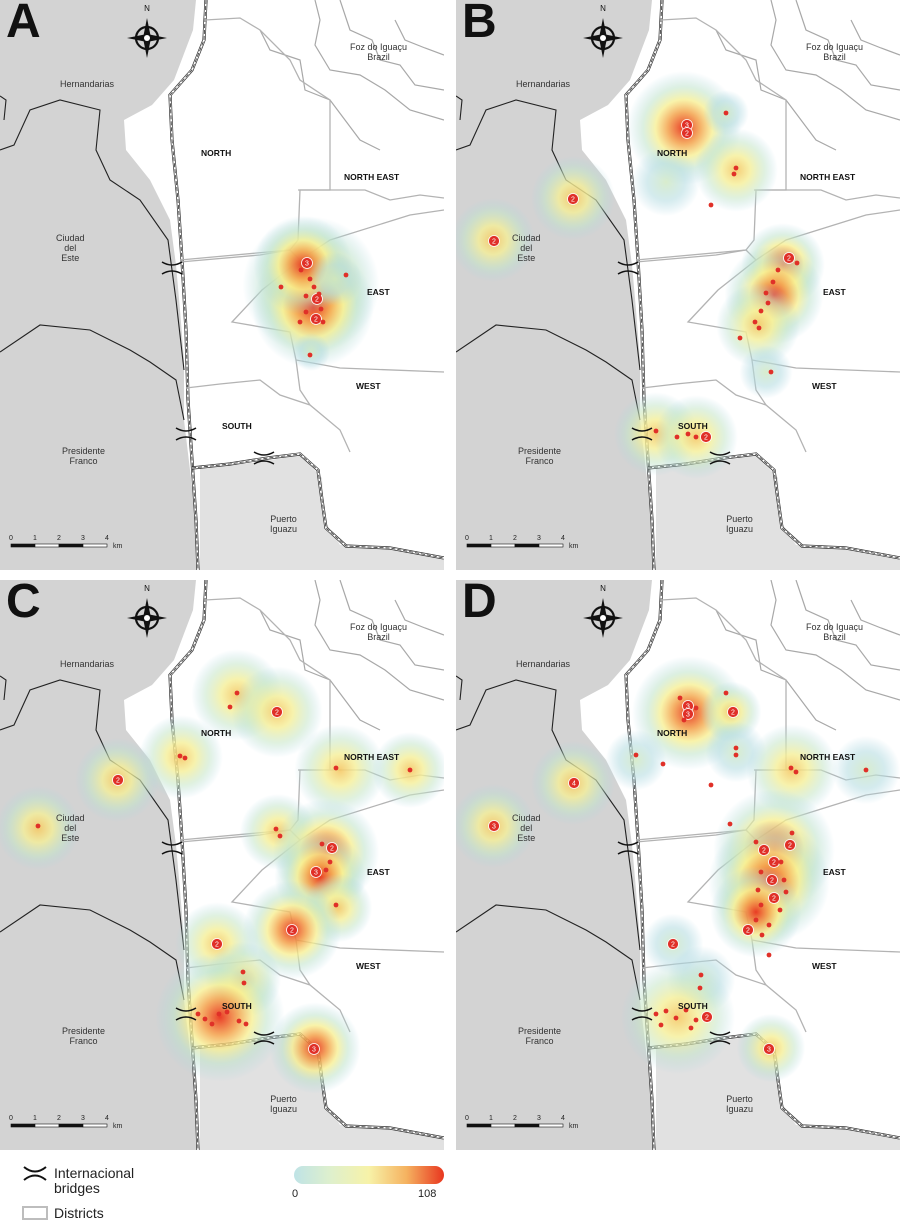 This screenshot has height=1229, width=900. Describe the element at coordinates (526, 248) in the screenshot. I see `label-ciudad-del-este: Ciudad del Este` at that location.